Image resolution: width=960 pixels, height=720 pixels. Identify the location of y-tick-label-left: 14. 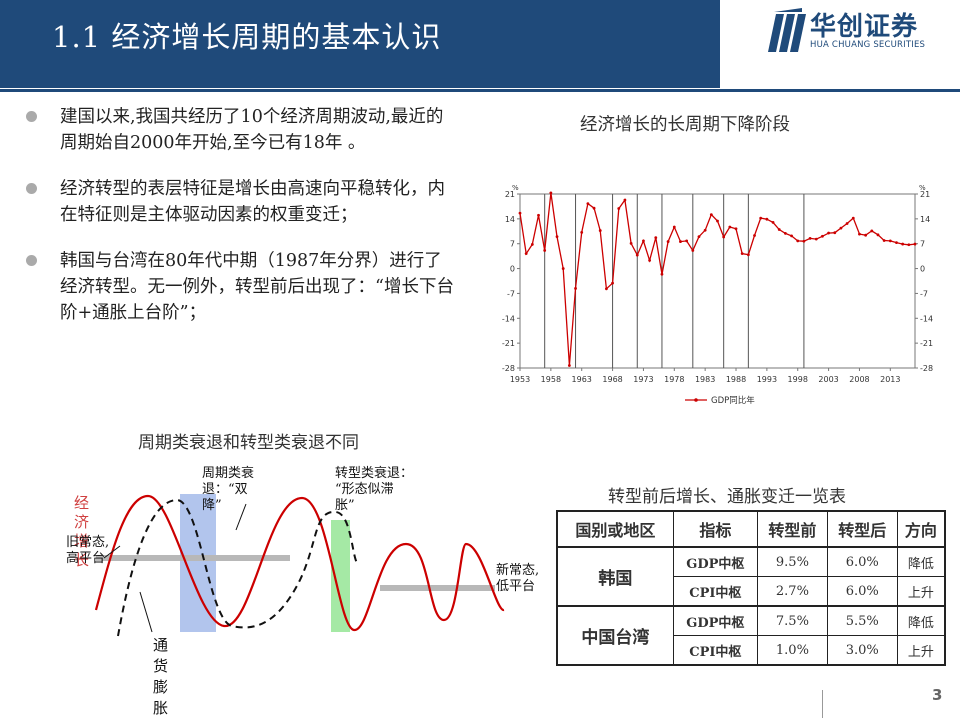
(510, 219).